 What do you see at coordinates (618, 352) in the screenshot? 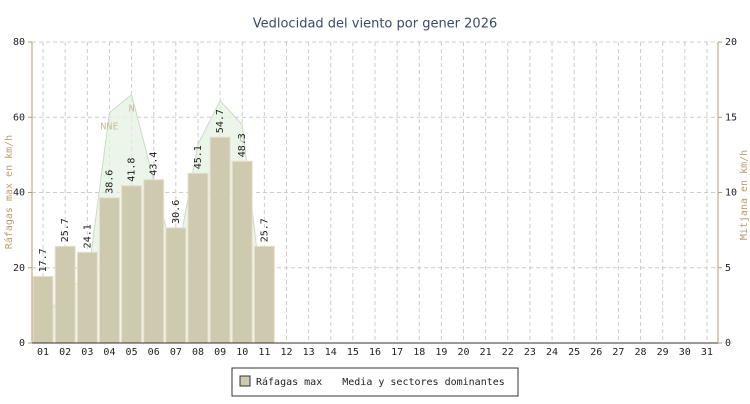
I see `x-tick-label: 27` at bounding box center [618, 352].